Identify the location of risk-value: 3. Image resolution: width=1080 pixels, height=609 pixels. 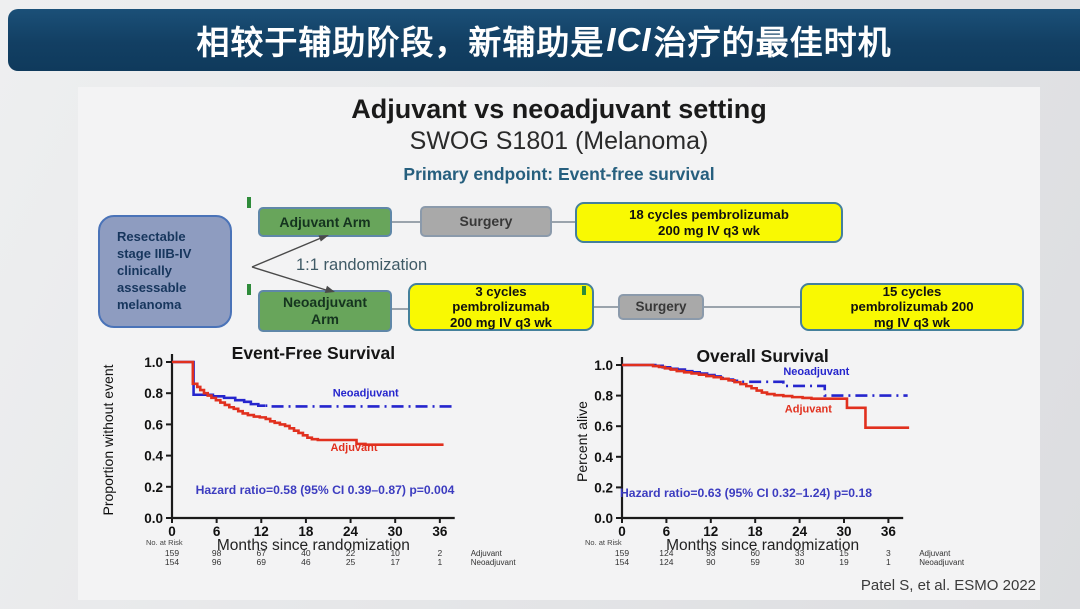
(888, 553).